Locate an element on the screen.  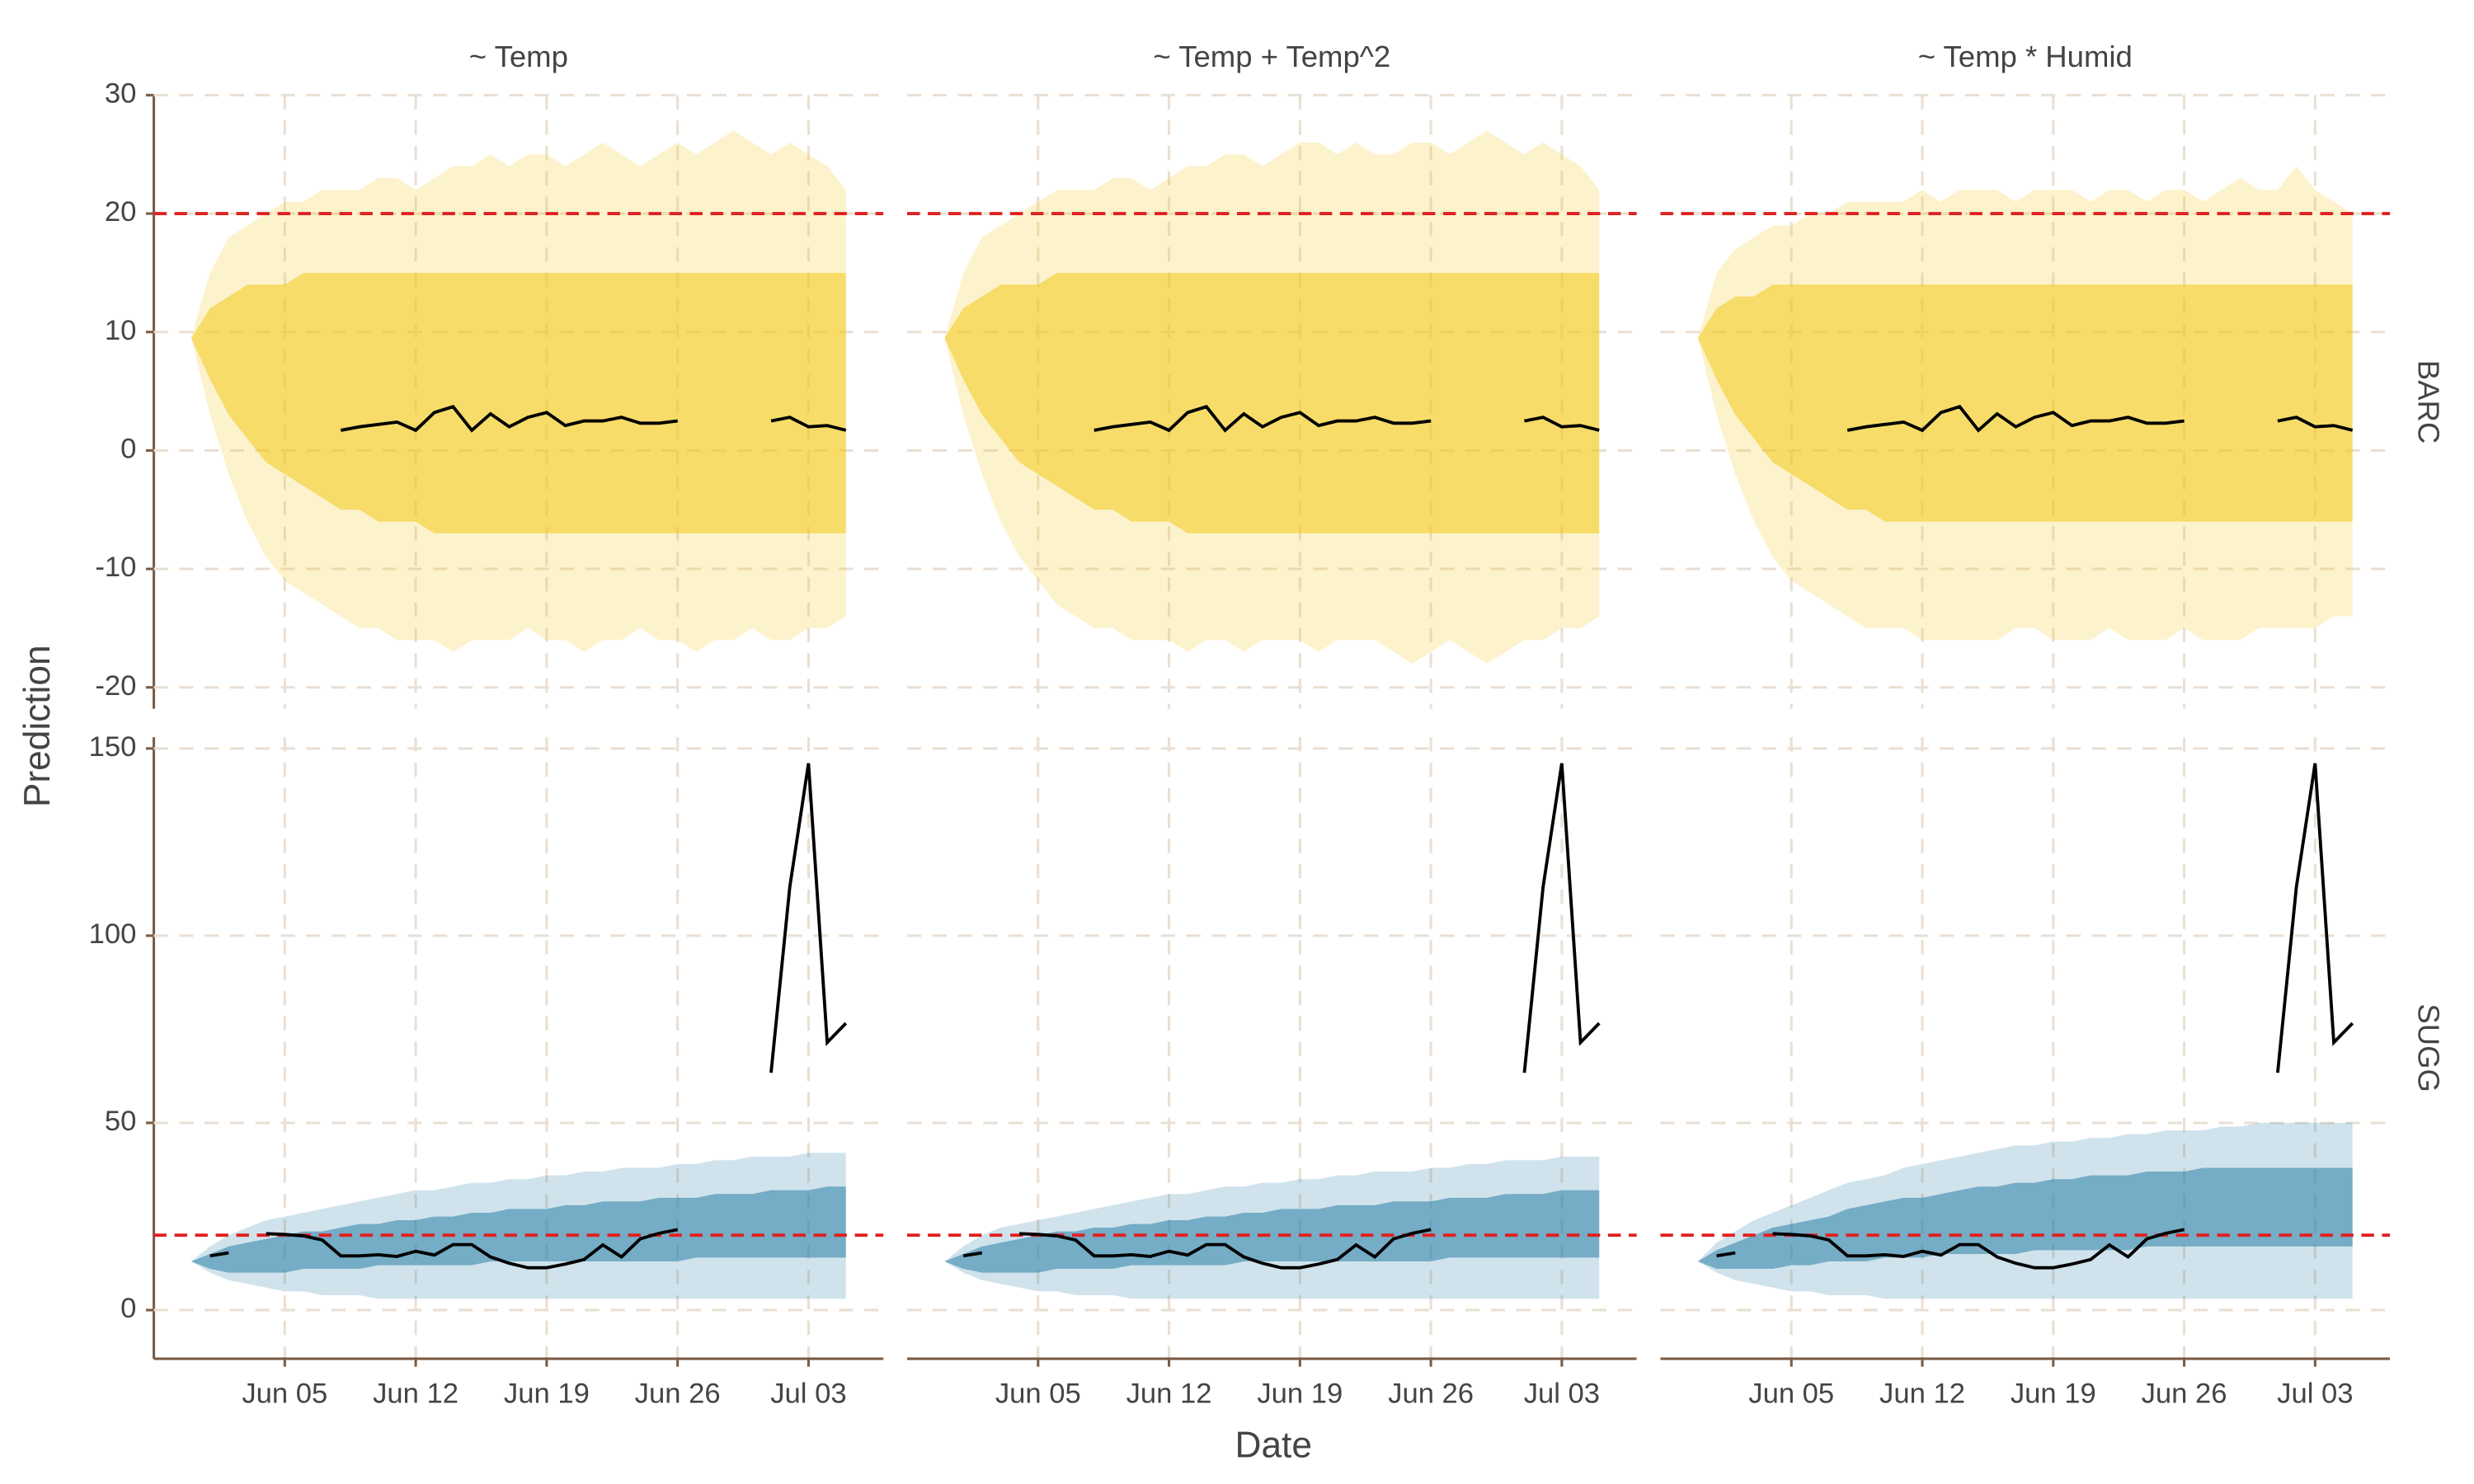
y-tick-label: 20 is located at coordinates (121, 212).